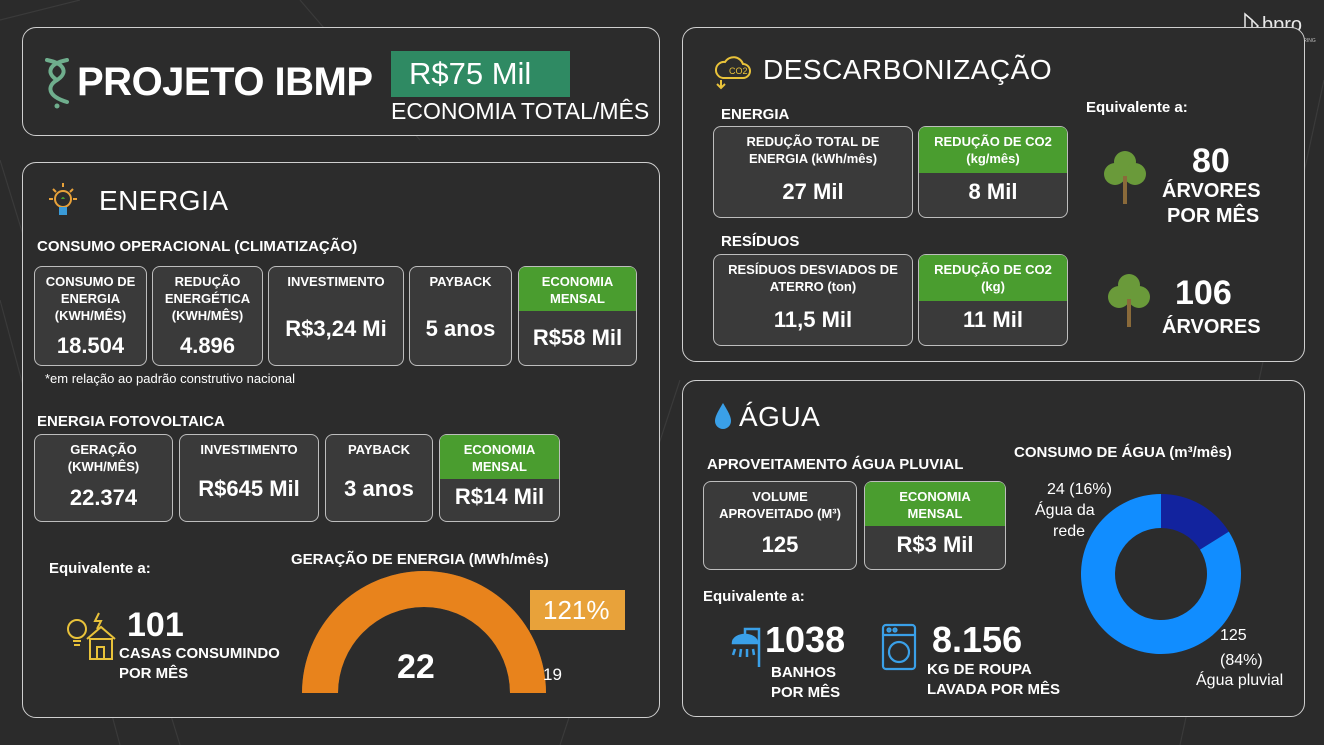 This screenshot has width=1324, height=745. I want to click on svg-text: CO2, so click(738, 71).